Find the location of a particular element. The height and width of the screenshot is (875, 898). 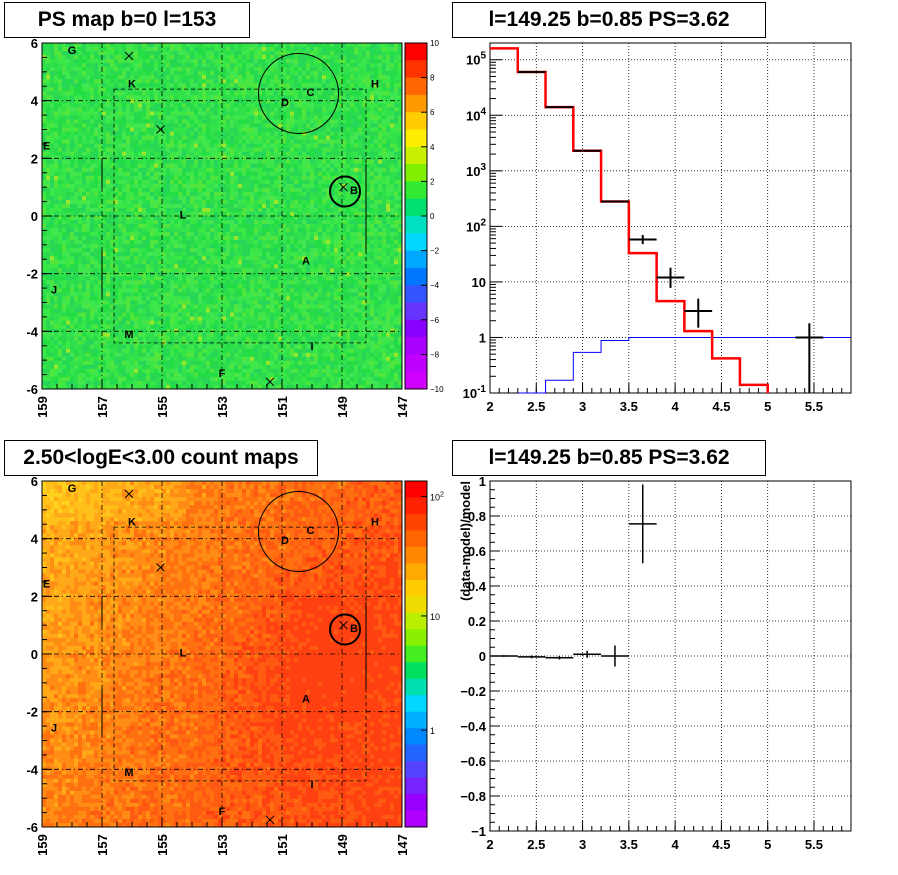

x-tick-label: 5.5 is located at coordinates (814, 844).